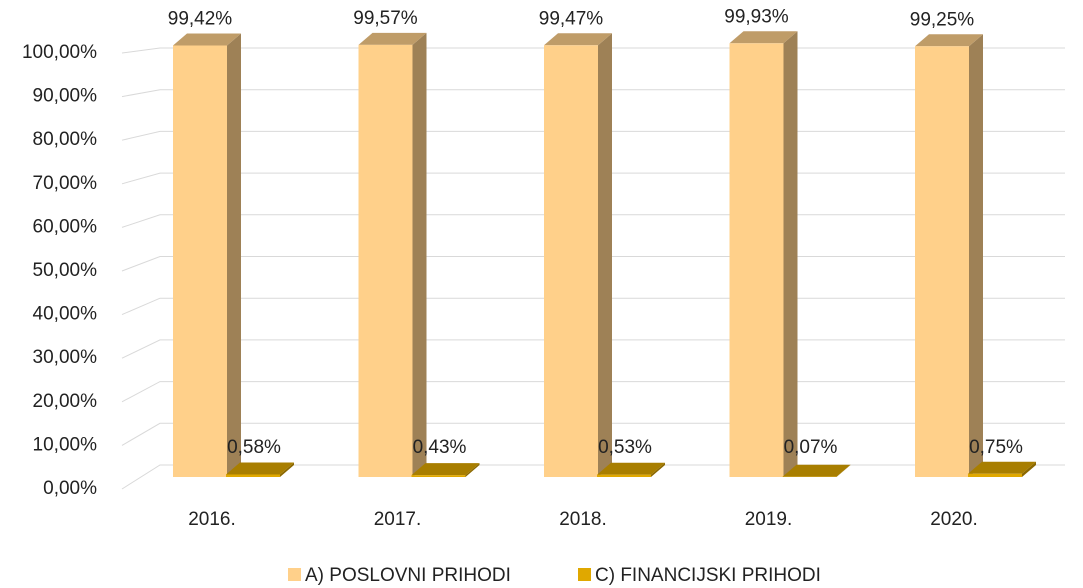 Image resolution: width=1083 pixels, height=588 pixels. What do you see at coordinates (440, 447) in the screenshot?
I see `value-label: 0,43%` at bounding box center [440, 447].